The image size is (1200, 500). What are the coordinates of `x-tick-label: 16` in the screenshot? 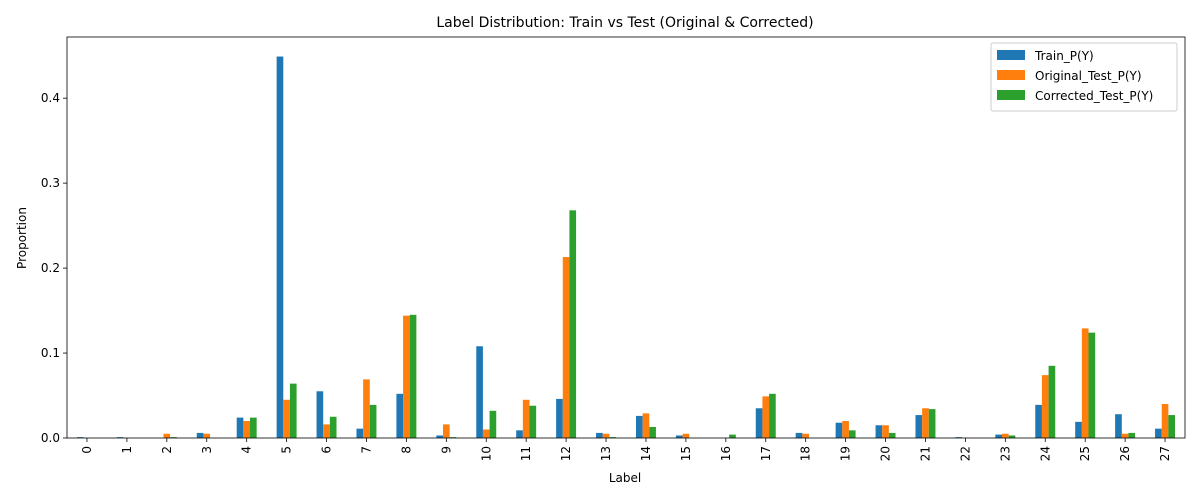 It's located at (726, 453).